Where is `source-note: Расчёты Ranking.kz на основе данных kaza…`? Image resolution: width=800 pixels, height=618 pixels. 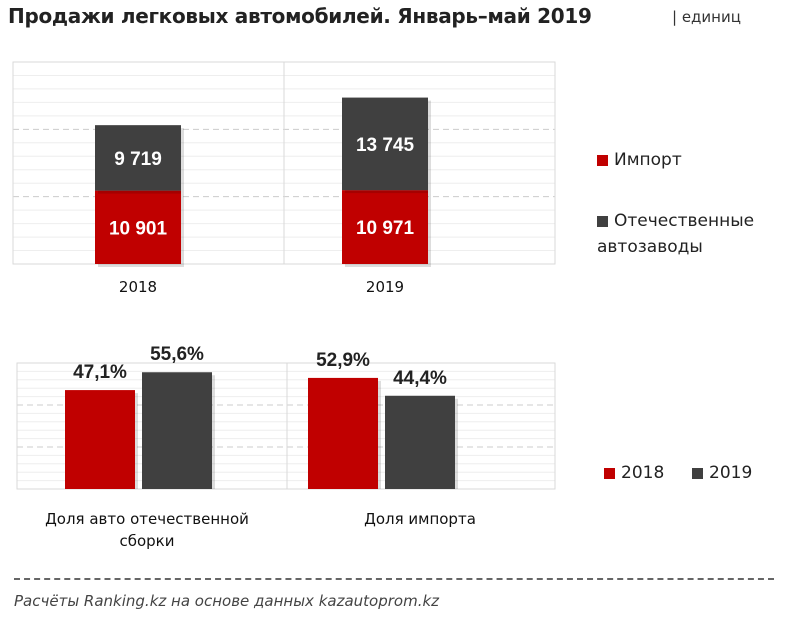 source-note: Расчёты Ranking.kz на основе данных kaza… is located at coordinates (227, 601).